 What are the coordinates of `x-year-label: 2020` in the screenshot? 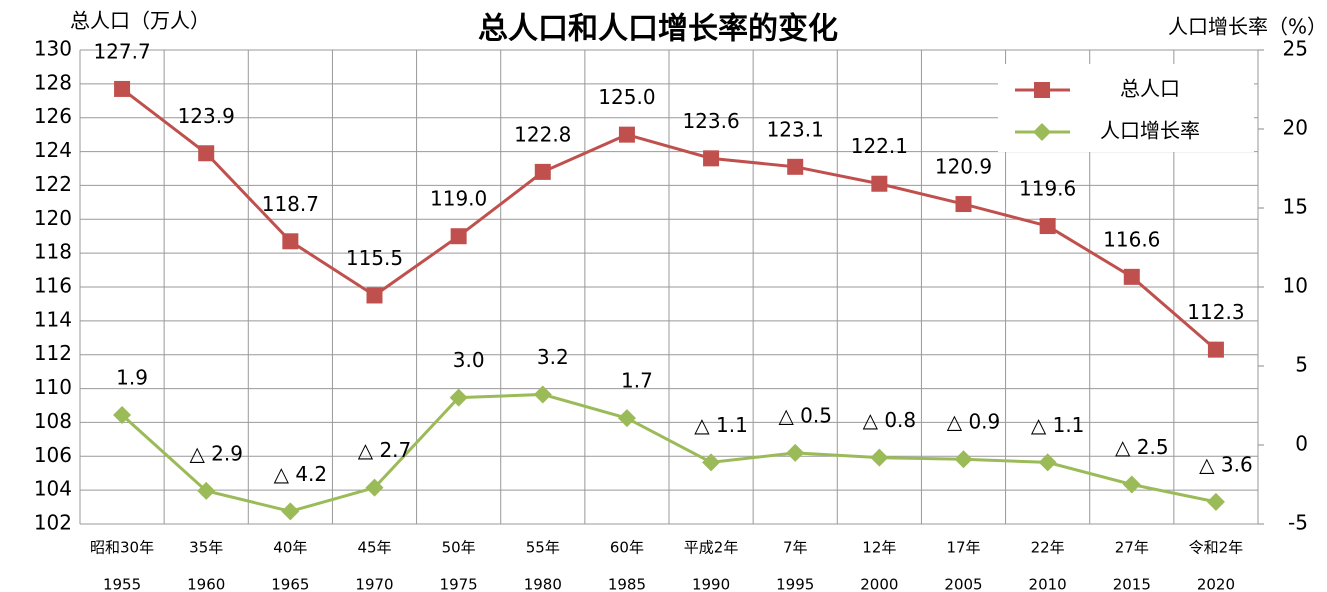 It's located at (1216, 584).